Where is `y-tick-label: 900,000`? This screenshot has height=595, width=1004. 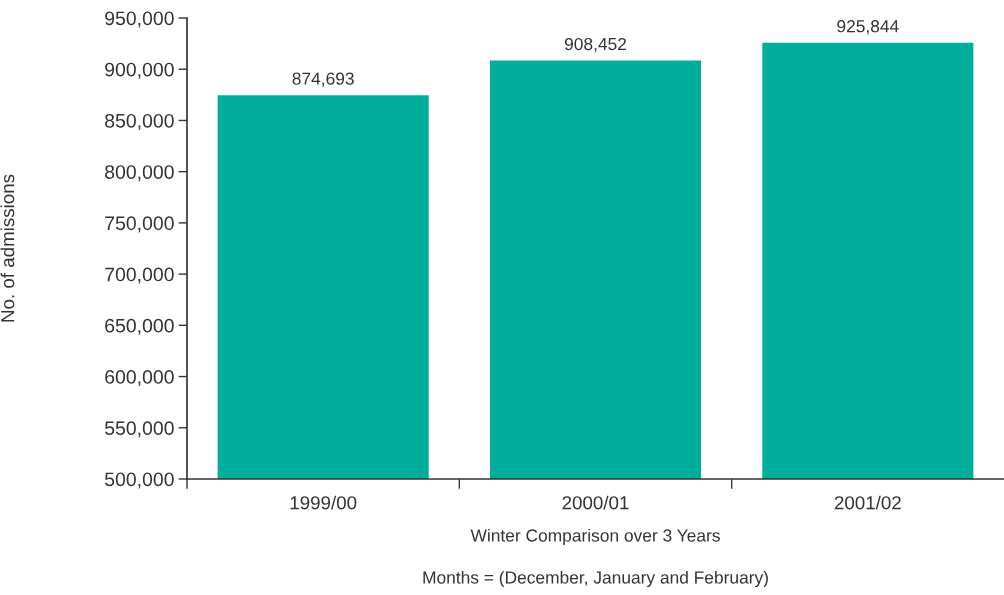 y-tick-label: 900,000 is located at coordinates (139, 70).